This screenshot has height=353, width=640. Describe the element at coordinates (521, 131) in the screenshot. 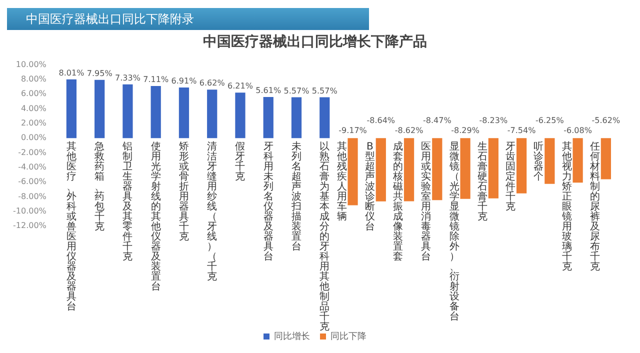

I see `data-label: -7.54%` at that location.